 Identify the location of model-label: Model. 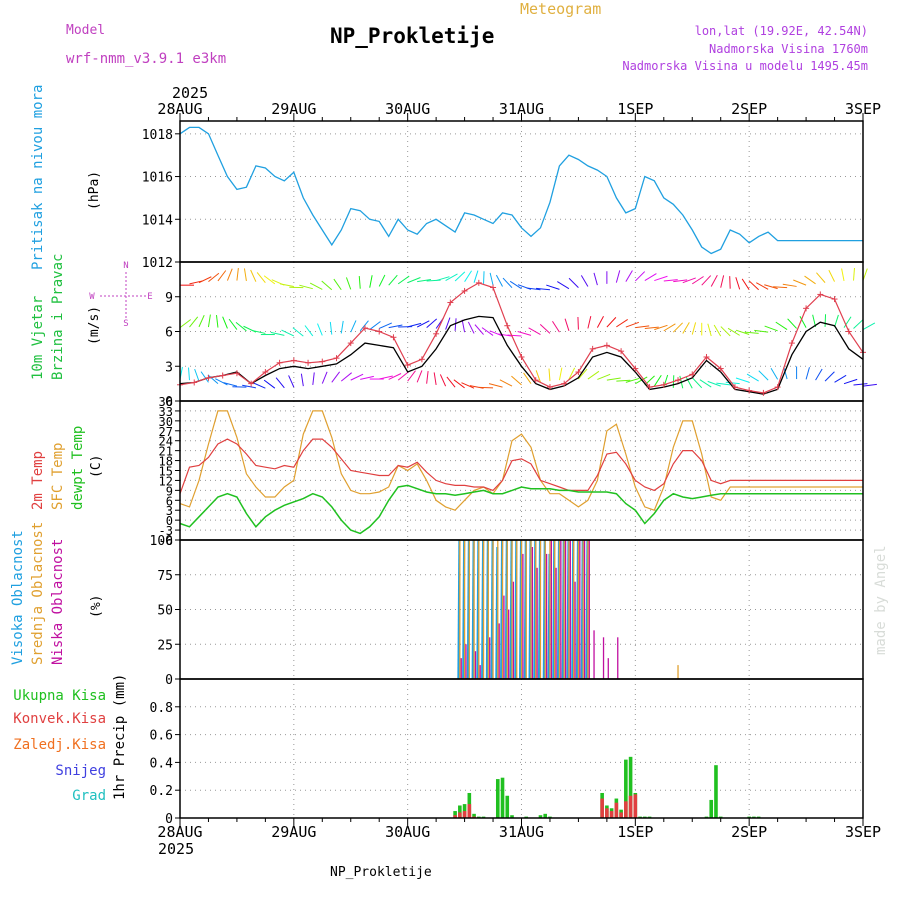
(85, 30).